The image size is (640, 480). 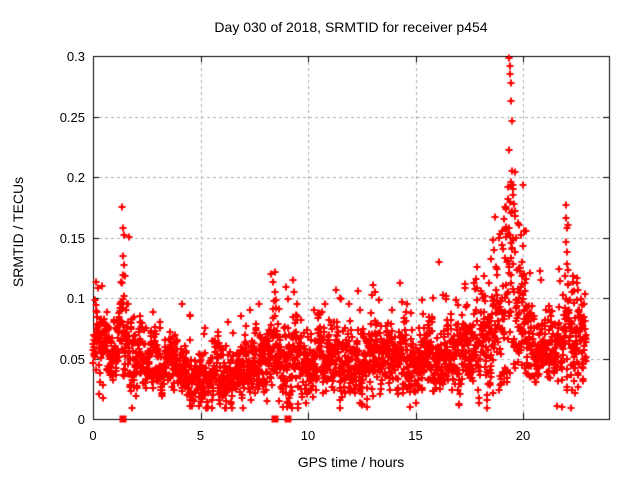 What do you see at coordinates (415, 435) in the screenshot?
I see `x-tick-label: 15` at bounding box center [415, 435].